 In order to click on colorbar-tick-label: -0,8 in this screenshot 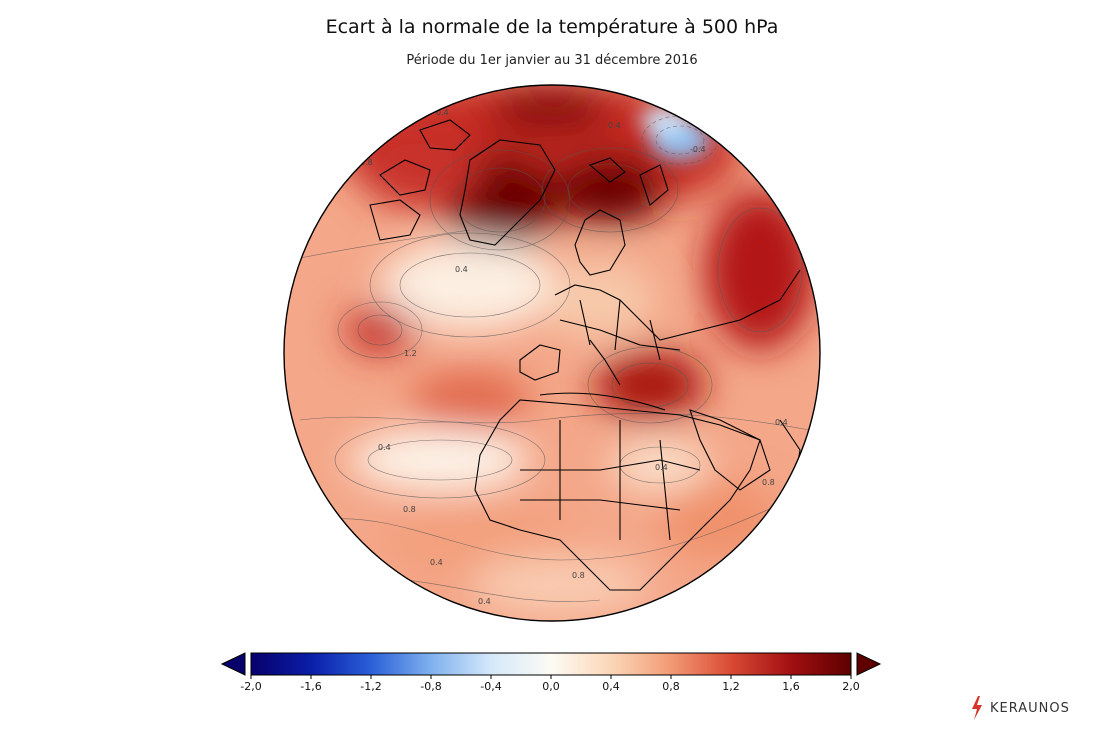, I will do `click(431, 686)`.